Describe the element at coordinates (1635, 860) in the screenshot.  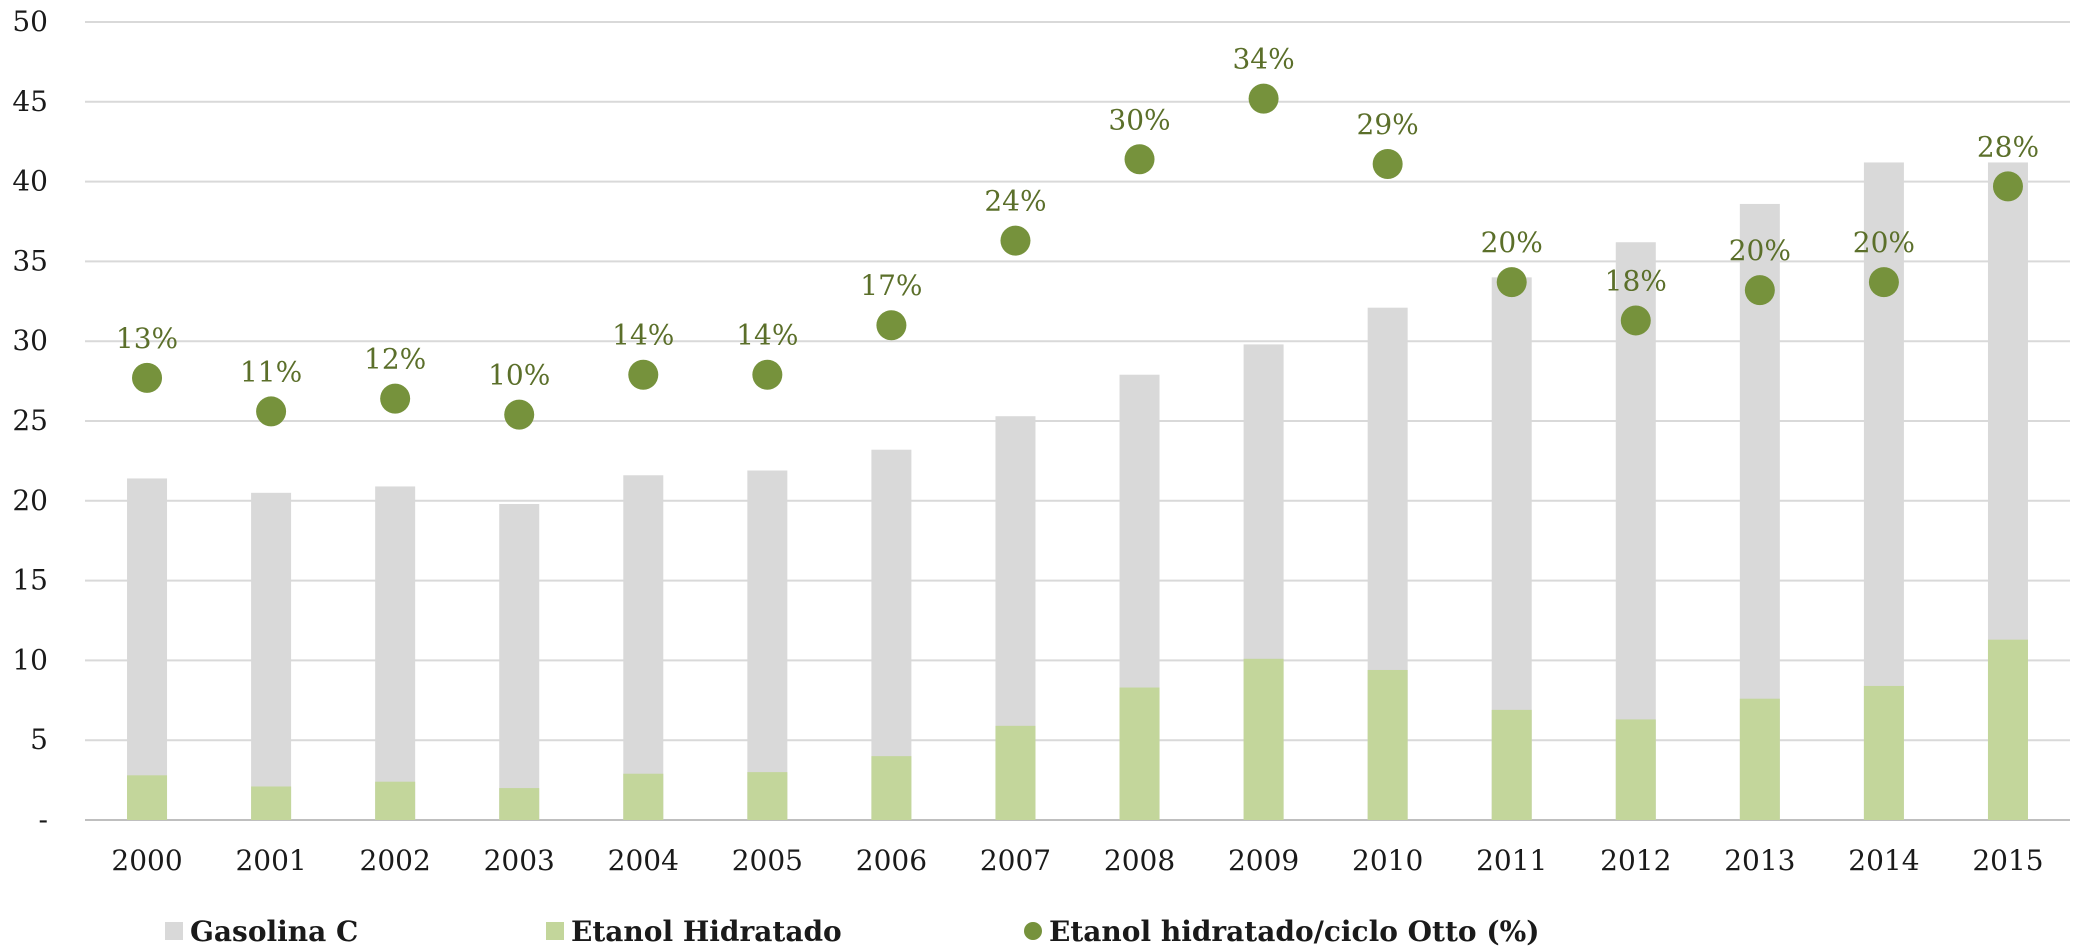
I see `x-tick-label: 2012` at that location.